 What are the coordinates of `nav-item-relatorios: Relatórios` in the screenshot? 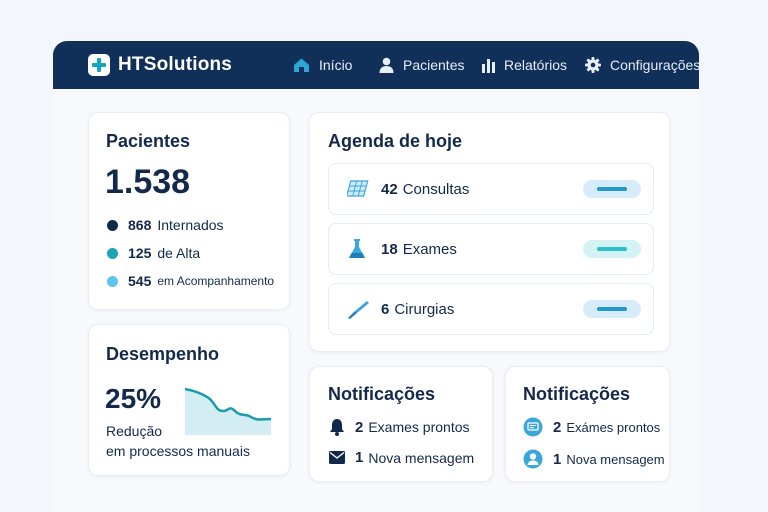 It's located at (524, 65).